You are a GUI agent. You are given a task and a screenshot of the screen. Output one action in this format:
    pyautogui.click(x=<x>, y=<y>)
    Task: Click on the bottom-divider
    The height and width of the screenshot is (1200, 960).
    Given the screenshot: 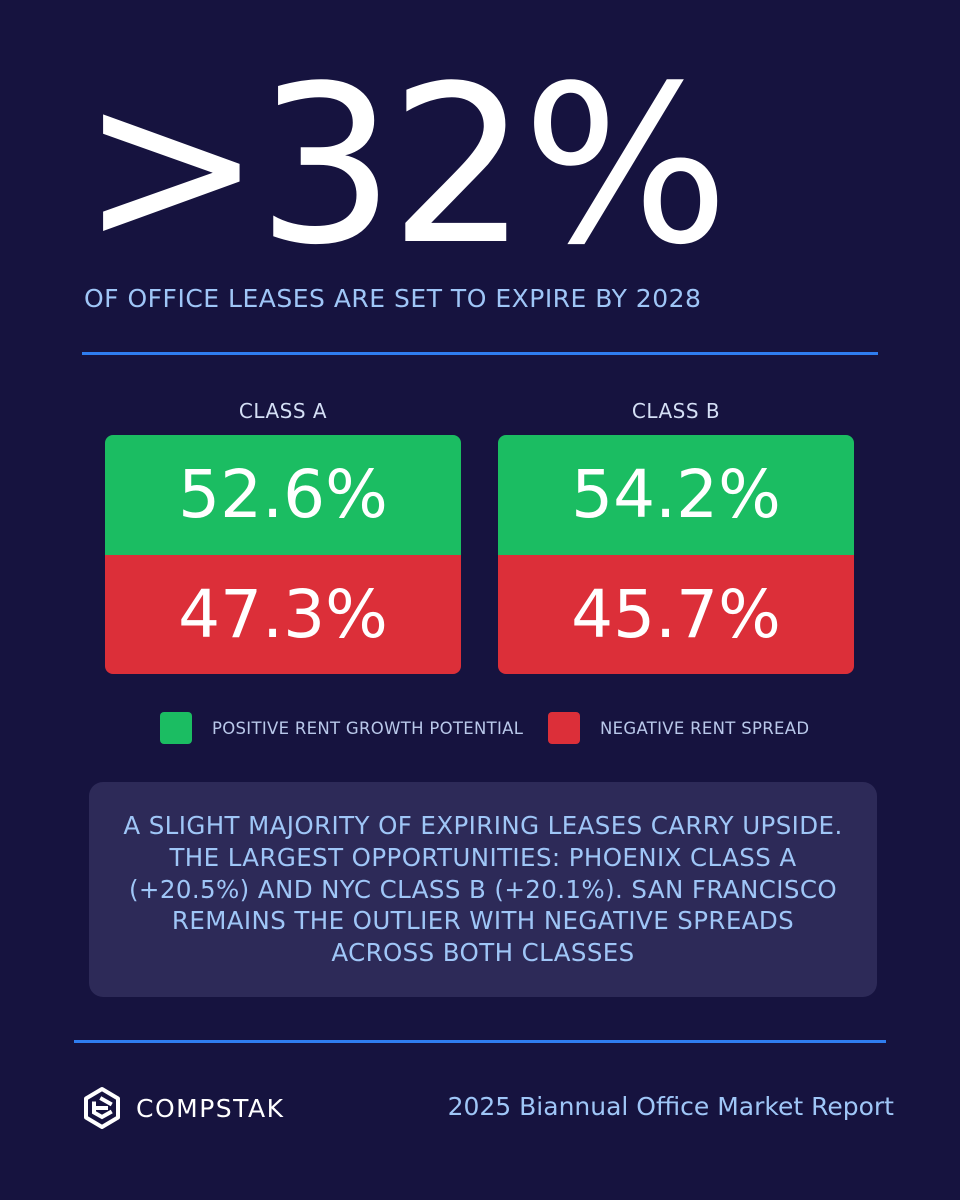 What is the action you would take?
    pyautogui.click(x=480, y=1041)
    